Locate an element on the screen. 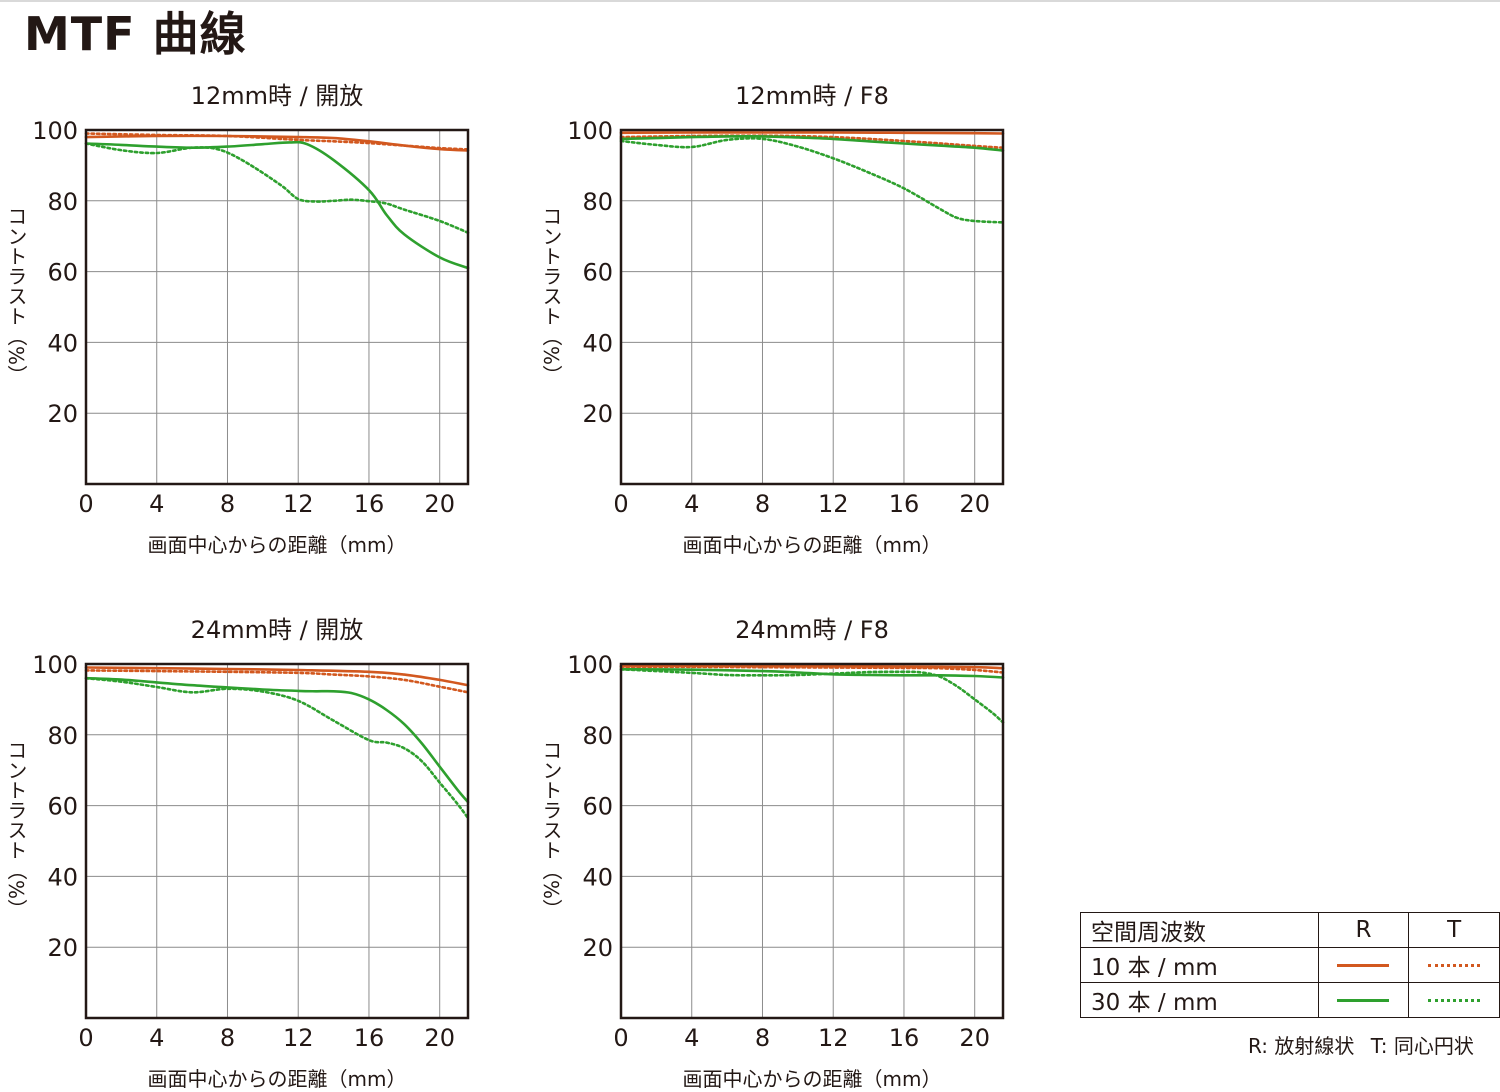 The width and height of the screenshot is (1500, 1092). legend-row-30: 30 本 / mm is located at coordinates (1290, 1000).